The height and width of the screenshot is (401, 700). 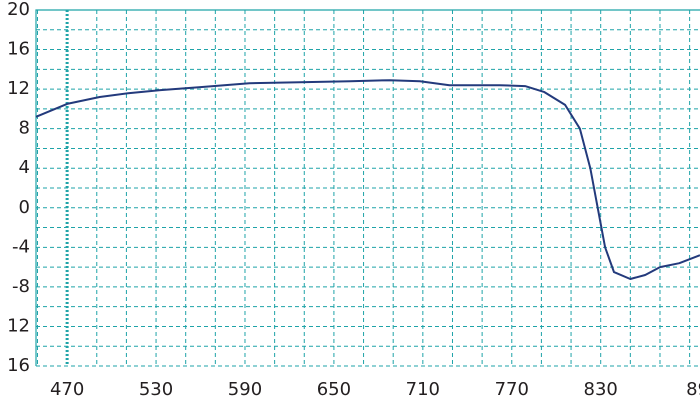 I want to click on y-tick-label: -4, so click(x=21, y=246).